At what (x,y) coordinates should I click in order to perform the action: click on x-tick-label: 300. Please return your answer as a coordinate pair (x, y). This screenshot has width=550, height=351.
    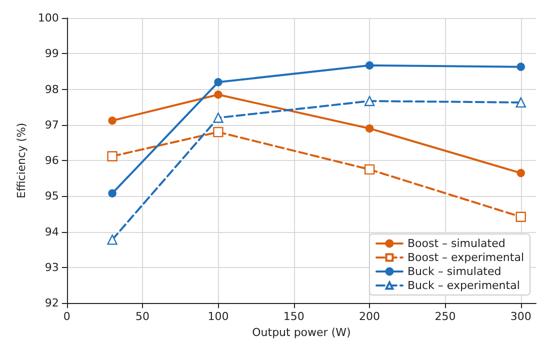
    Looking at the image, I should click on (521, 317).